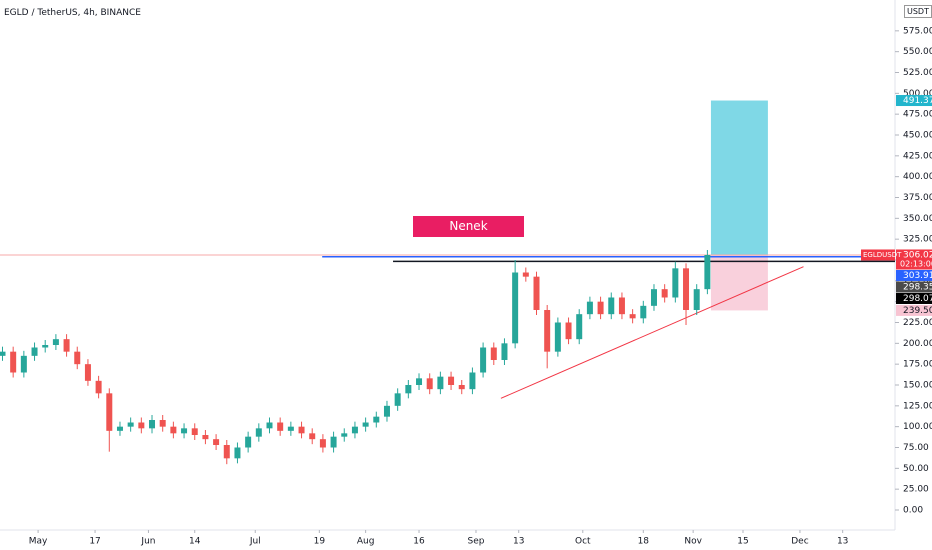  I want to click on y-tick-label: 225.00, so click(917, 323).